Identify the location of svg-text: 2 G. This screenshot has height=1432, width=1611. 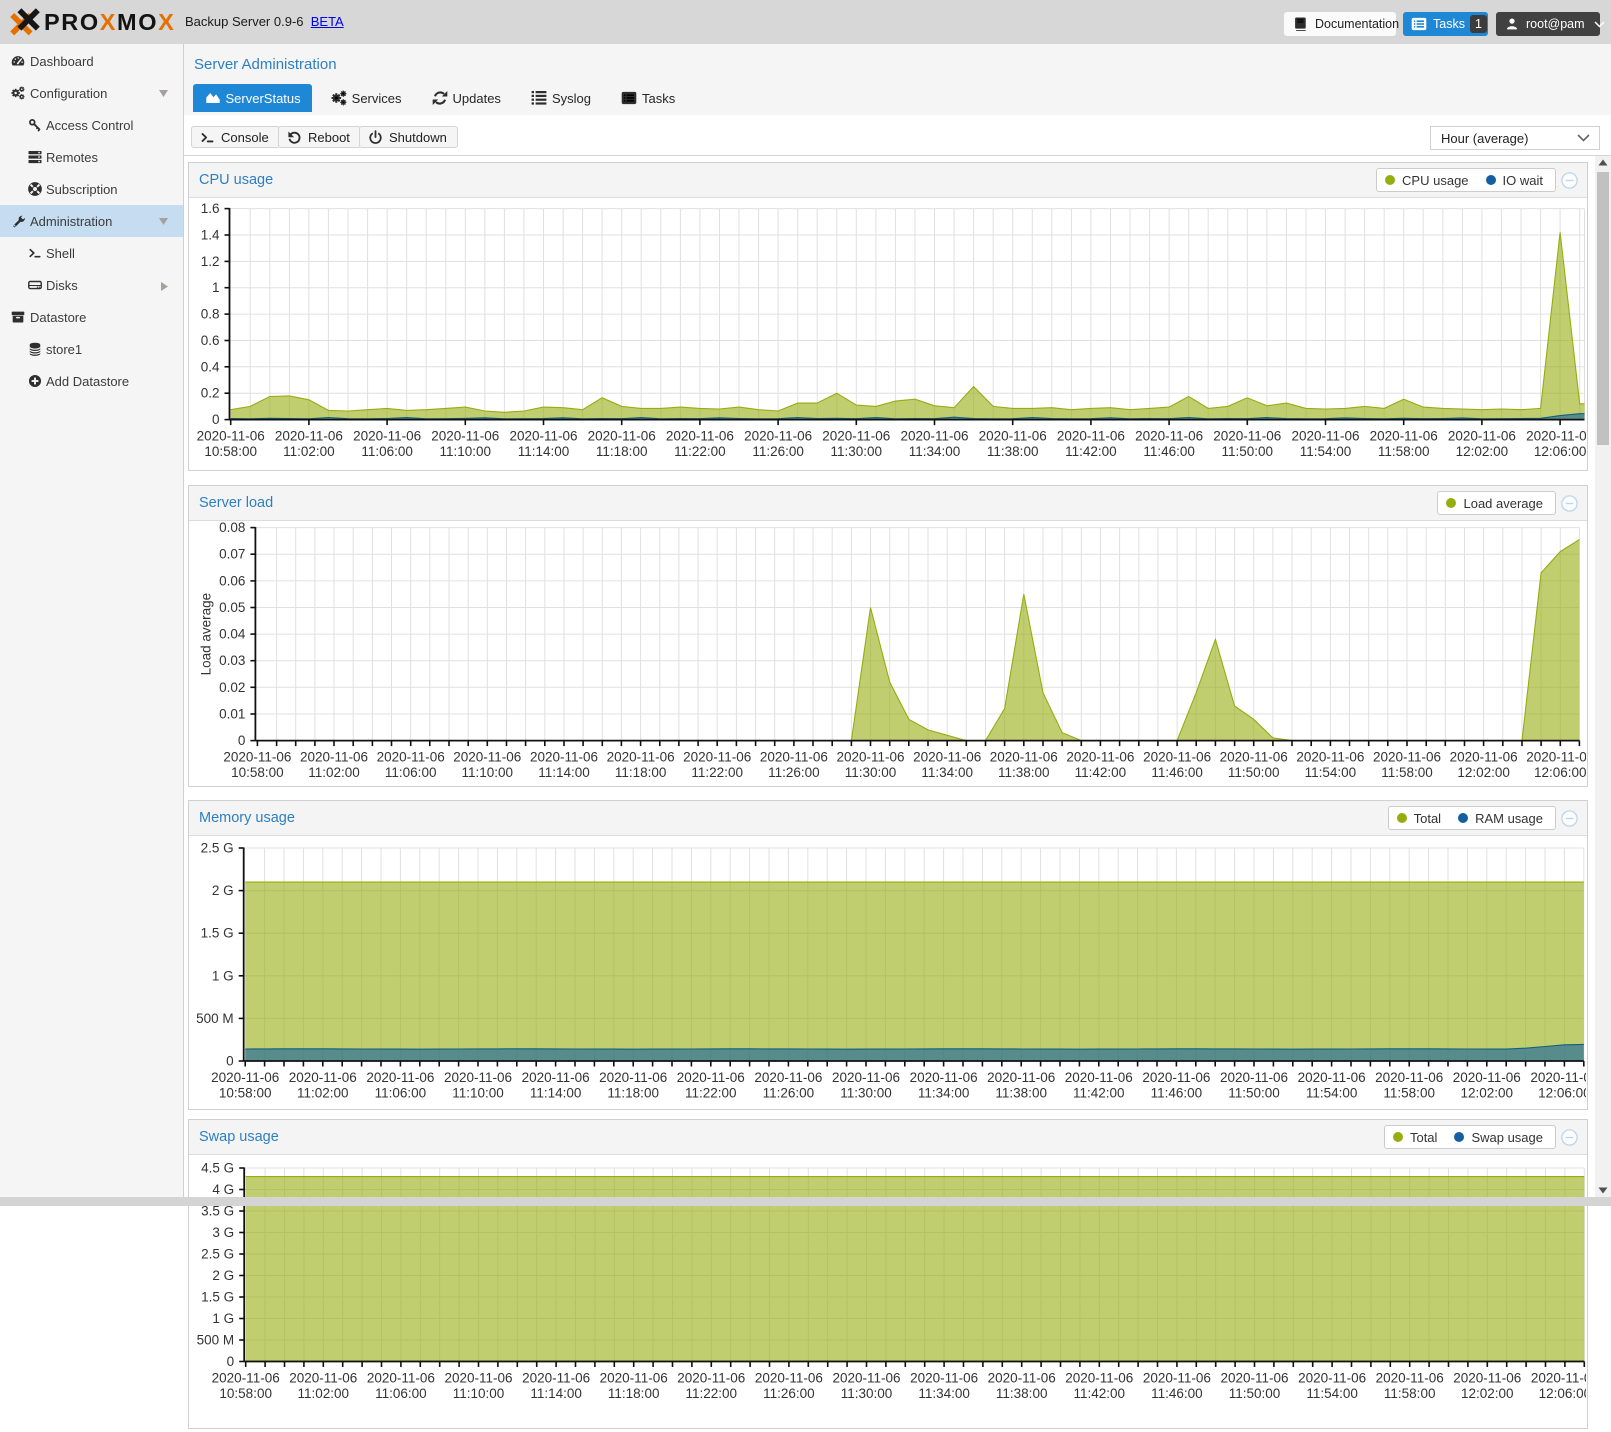
(223, 1275).